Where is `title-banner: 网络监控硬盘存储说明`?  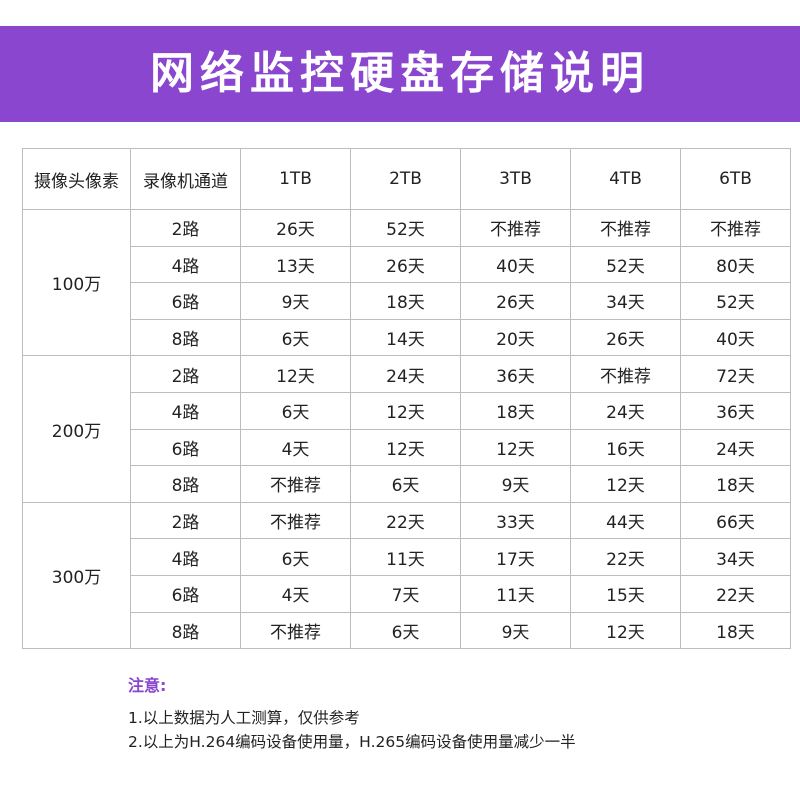 title-banner: 网络监控硬盘存储说明 is located at coordinates (400, 74).